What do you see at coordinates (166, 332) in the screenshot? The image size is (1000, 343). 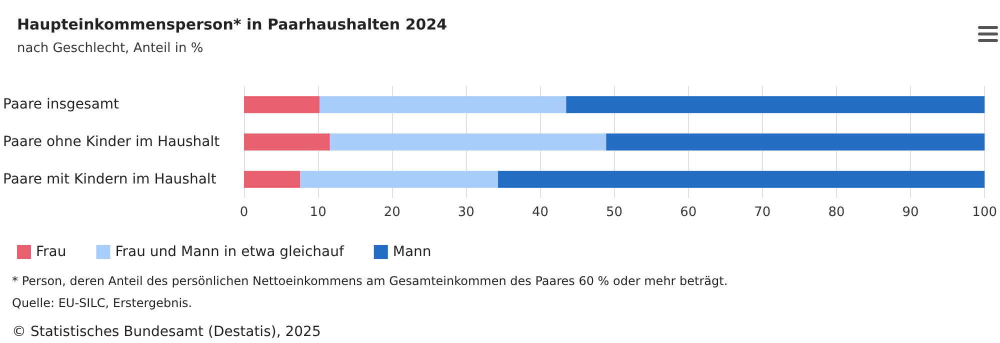 I see `text: © Statistisches Bundesamt (Destatis), 2025` at bounding box center [166, 332].